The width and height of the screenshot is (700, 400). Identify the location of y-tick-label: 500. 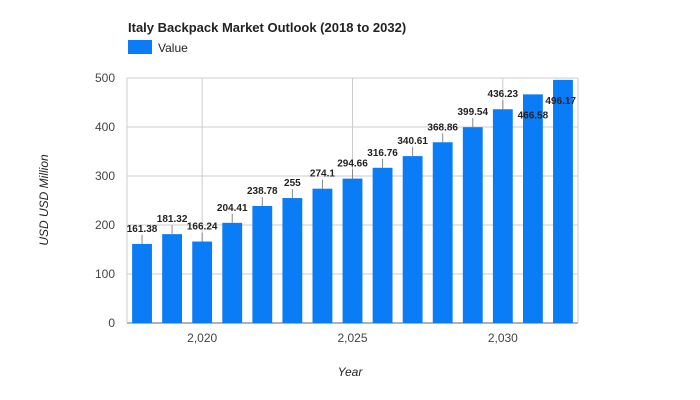
(105, 78).